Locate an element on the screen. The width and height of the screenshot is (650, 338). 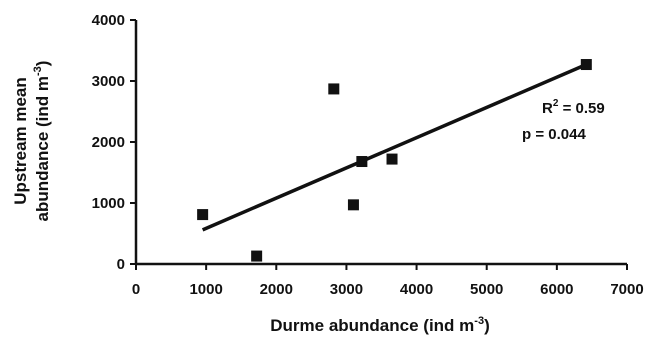
y-tick-labels: 0 1000 2000 3000 4000 is located at coordinates (108, 142).